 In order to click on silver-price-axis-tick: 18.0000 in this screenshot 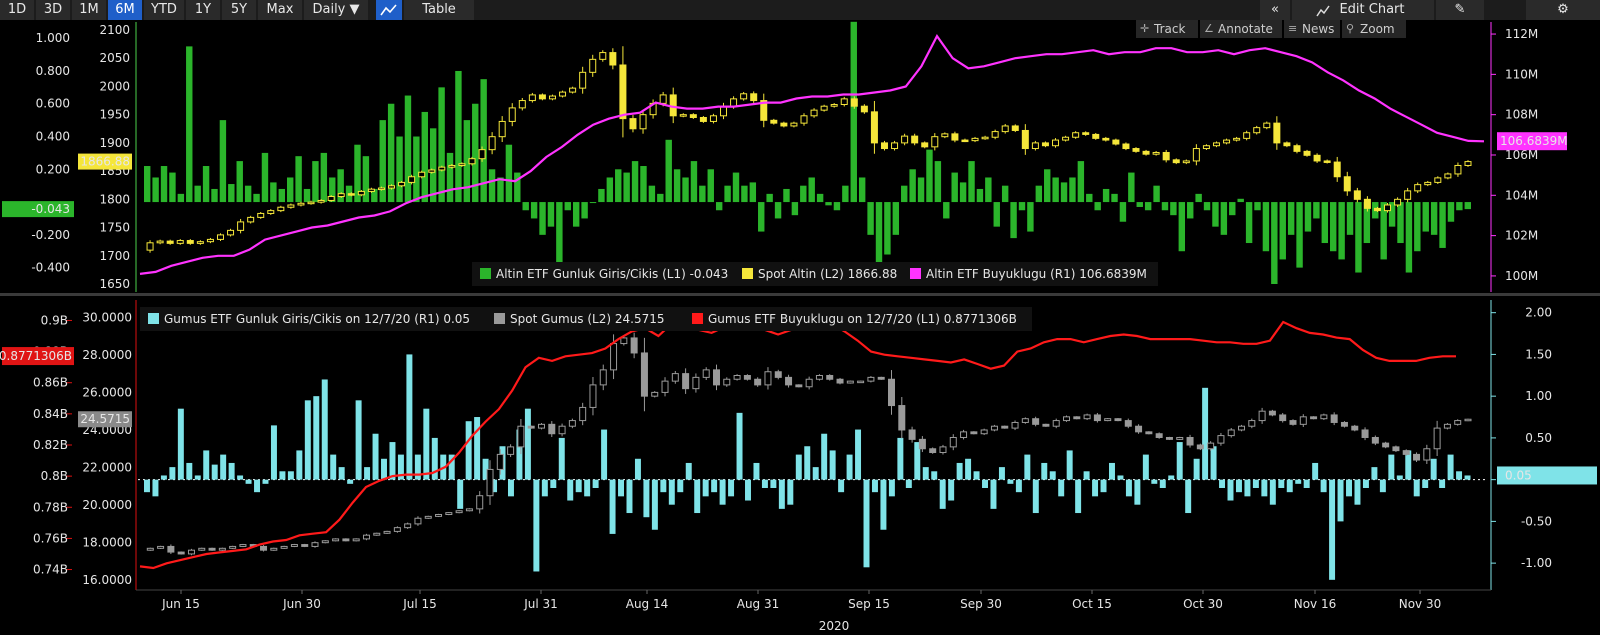, I will do `click(107, 543)`.